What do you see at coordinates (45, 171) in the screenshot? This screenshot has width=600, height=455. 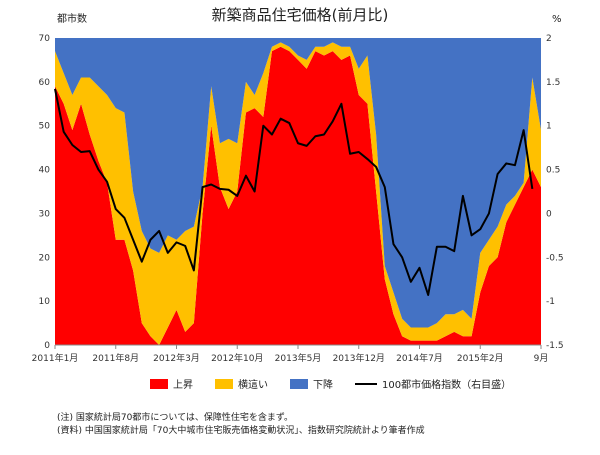 I see `y-left-tick-label: 40` at bounding box center [45, 171].